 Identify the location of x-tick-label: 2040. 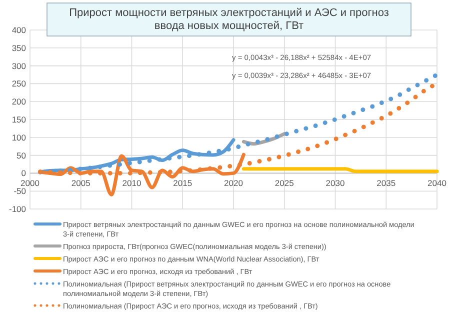
(437, 183).